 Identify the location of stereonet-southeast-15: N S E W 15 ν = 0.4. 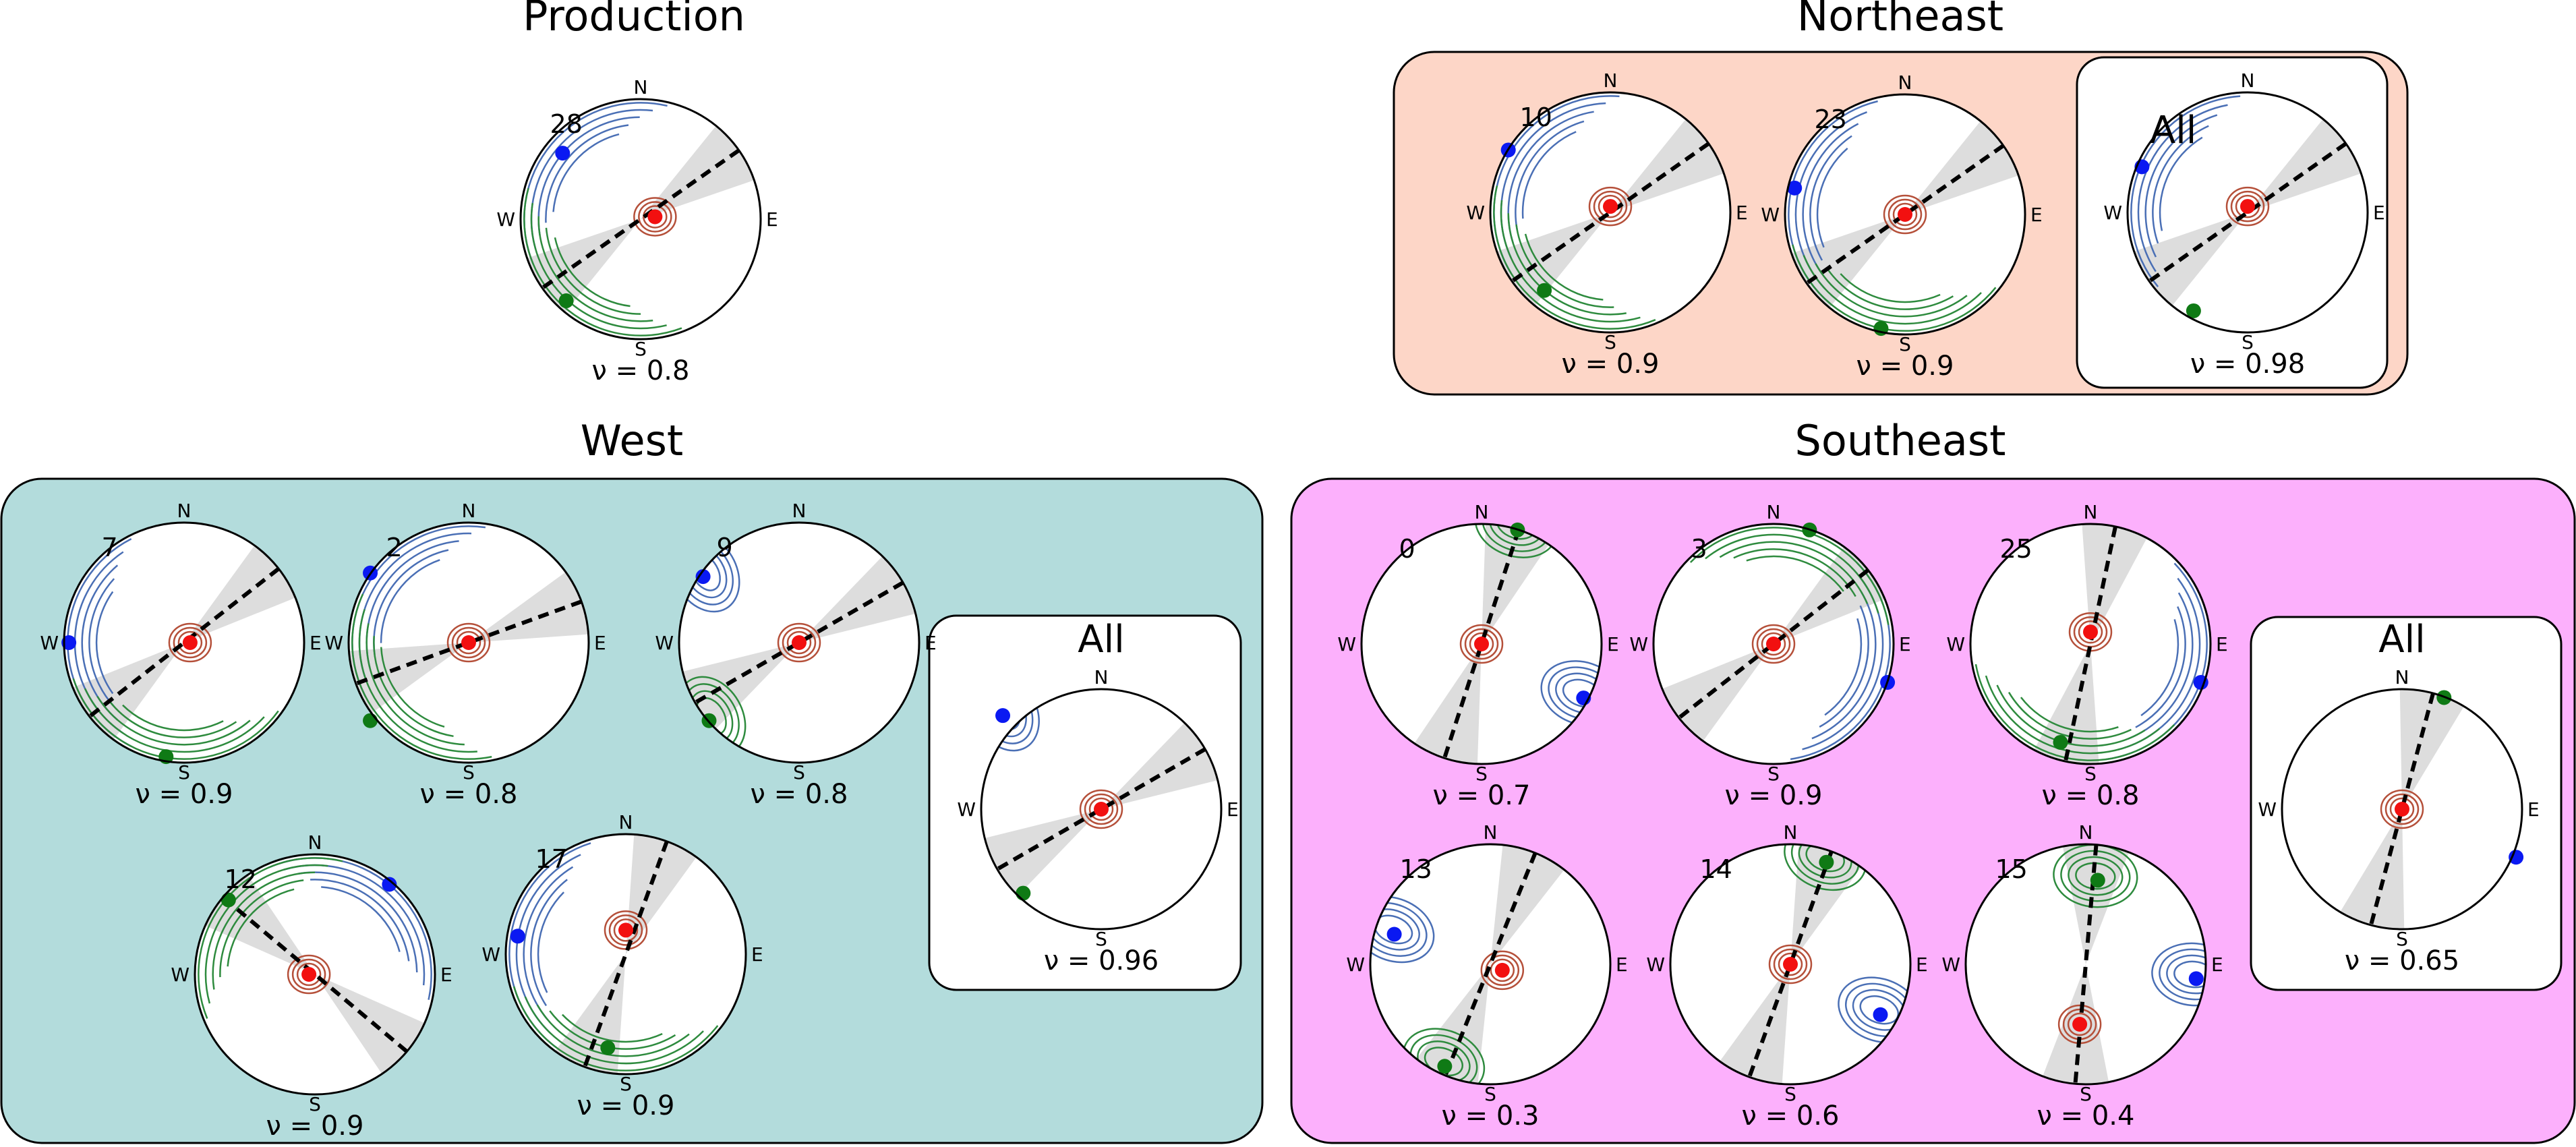
(2082, 976).